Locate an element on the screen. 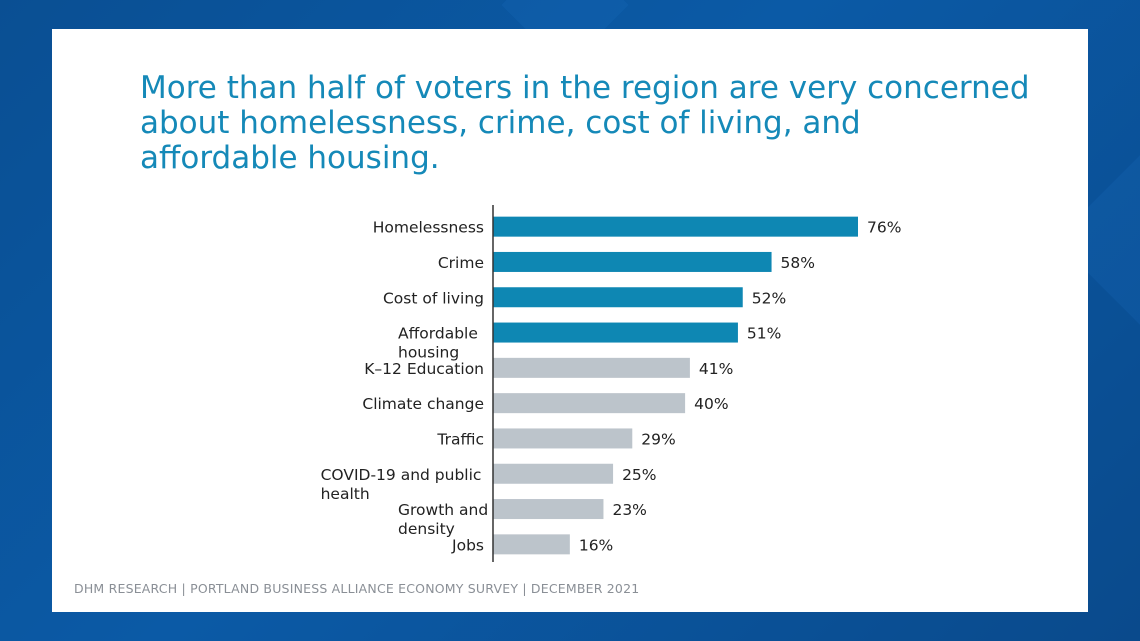 The height and width of the screenshot is (641, 1140). value-label: 58% is located at coordinates (798, 263).